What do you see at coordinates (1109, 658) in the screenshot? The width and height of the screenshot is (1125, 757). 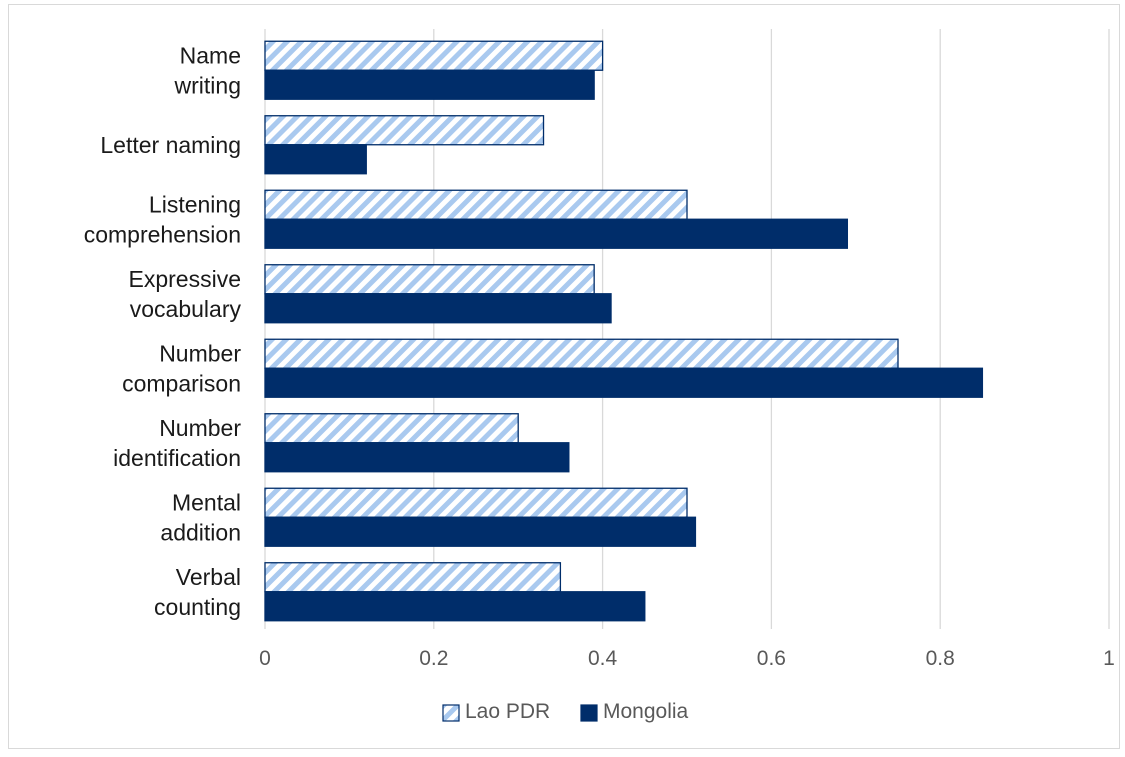 I see `x-tick-label: 1` at bounding box center [1109, 658].